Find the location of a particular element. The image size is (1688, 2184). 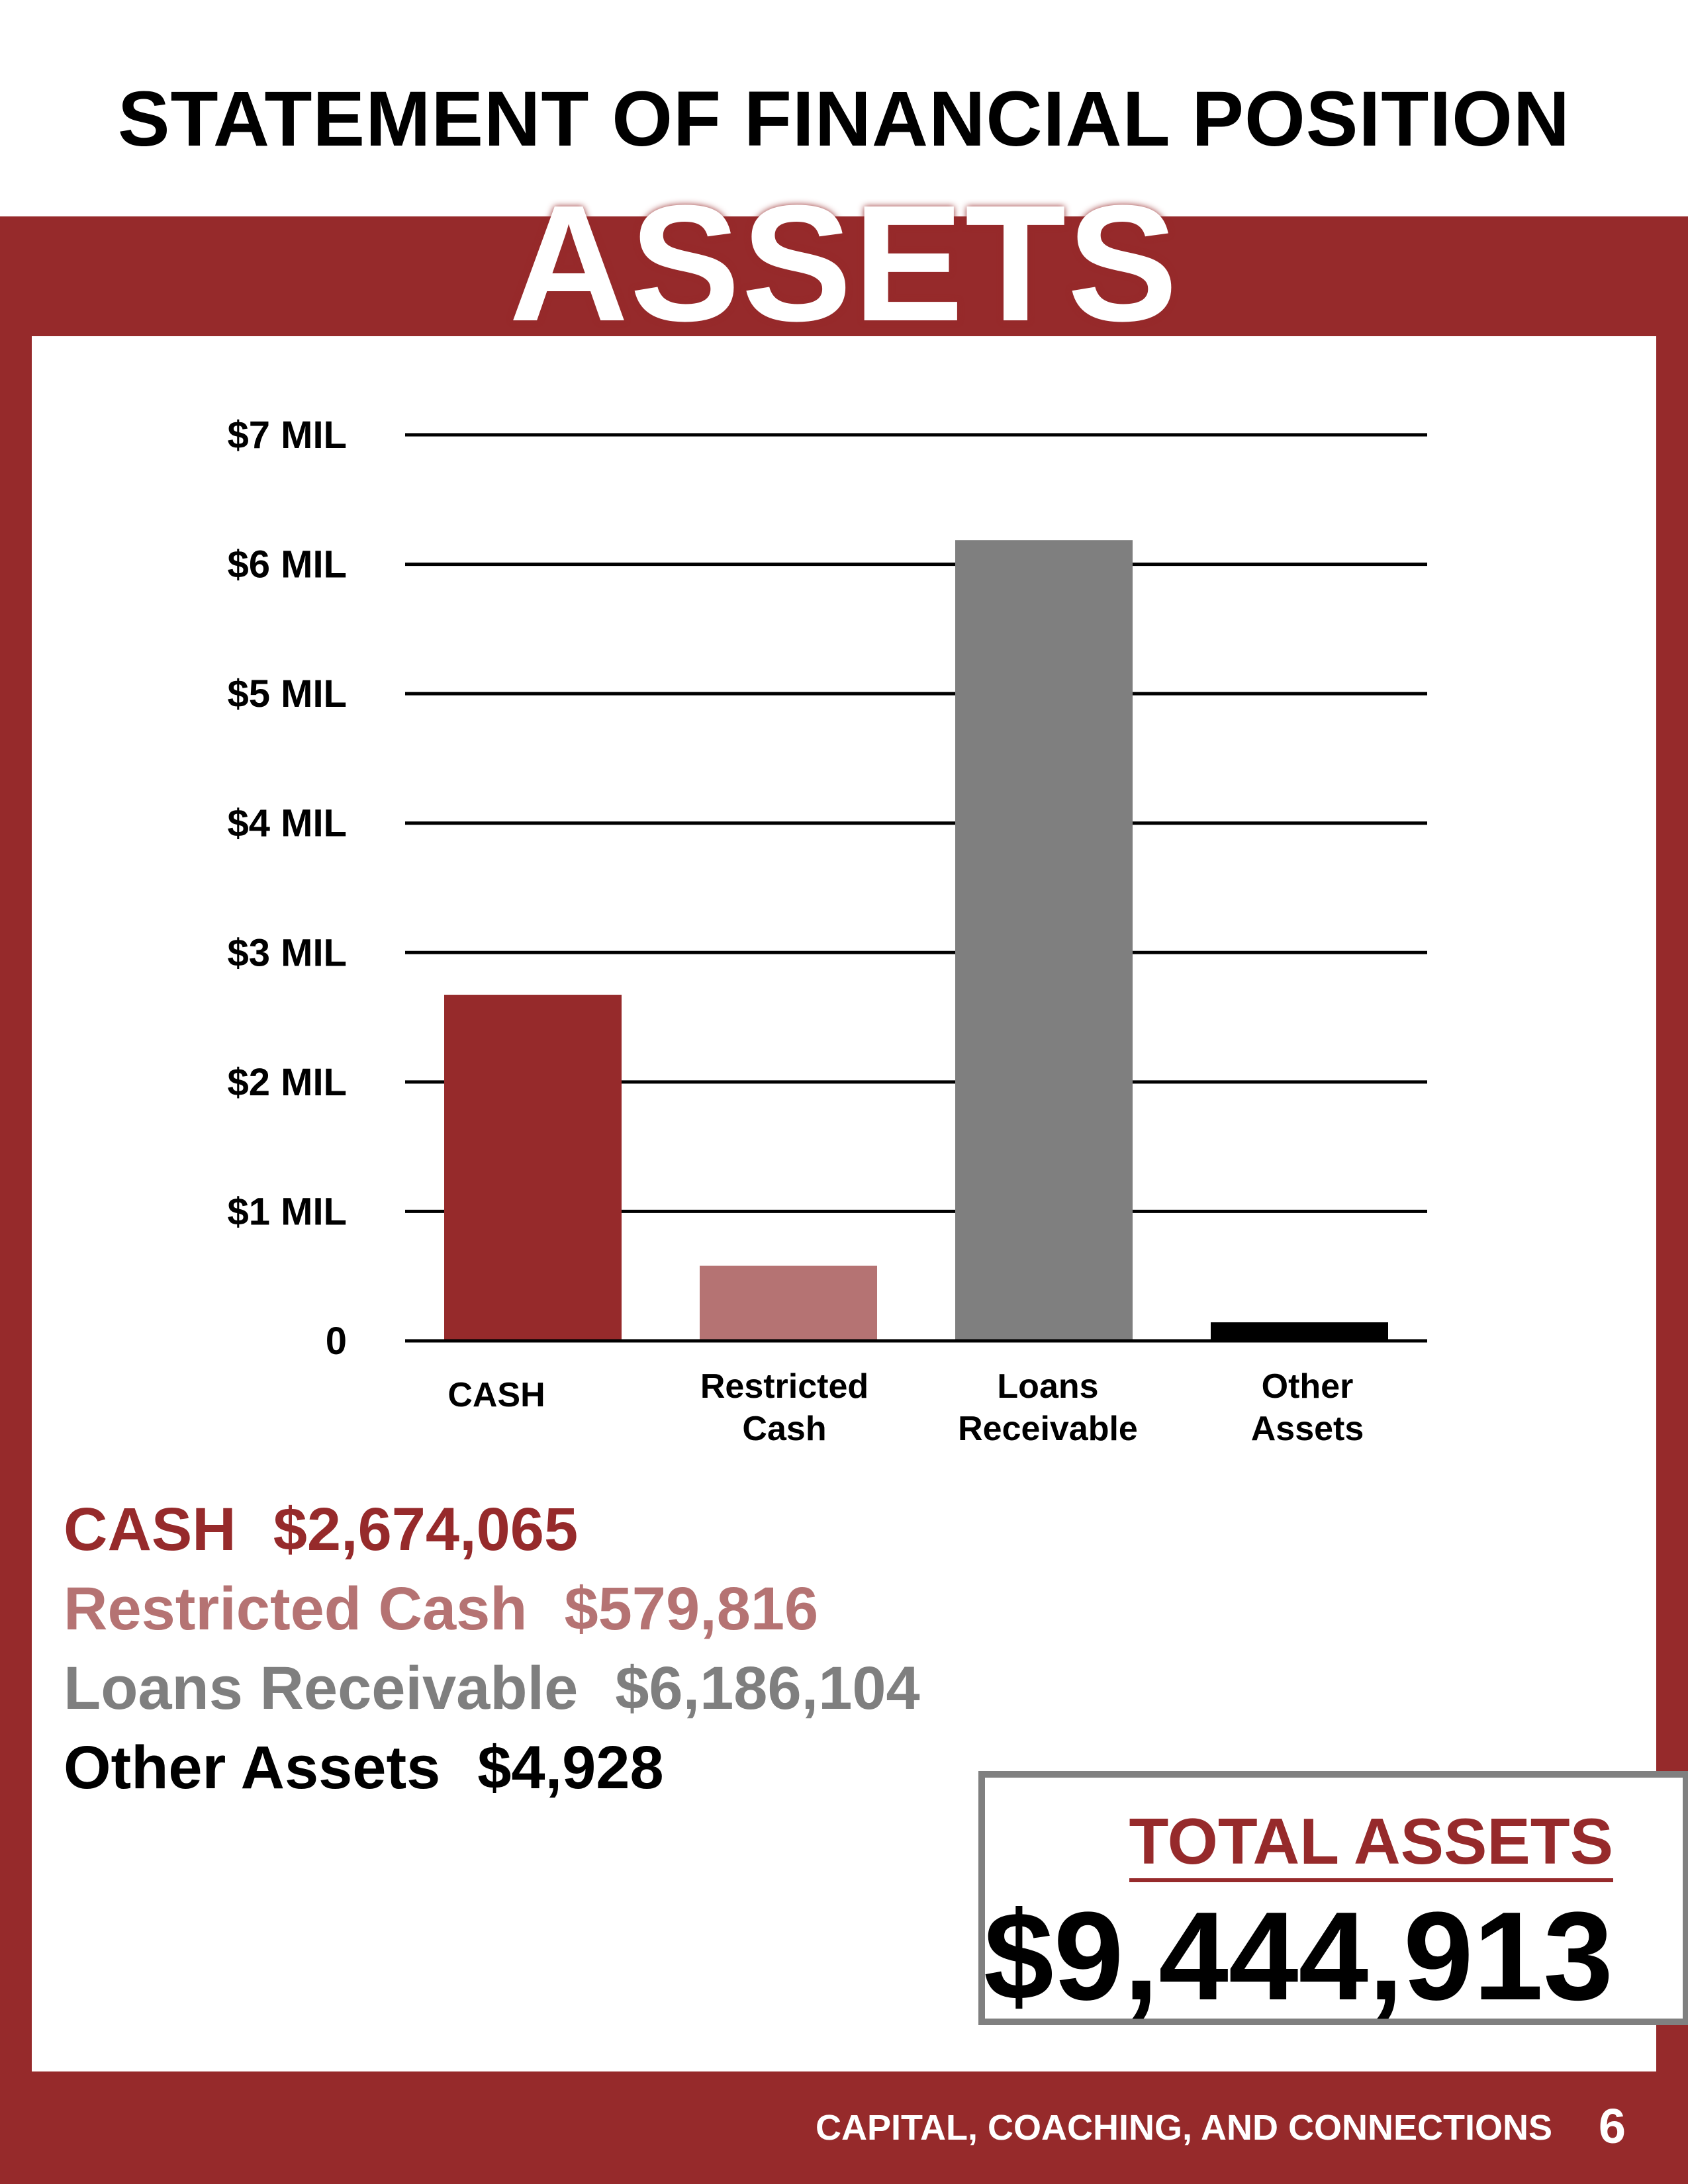

y-tick-label: $5 MIL is located at coordinates (288, 694).